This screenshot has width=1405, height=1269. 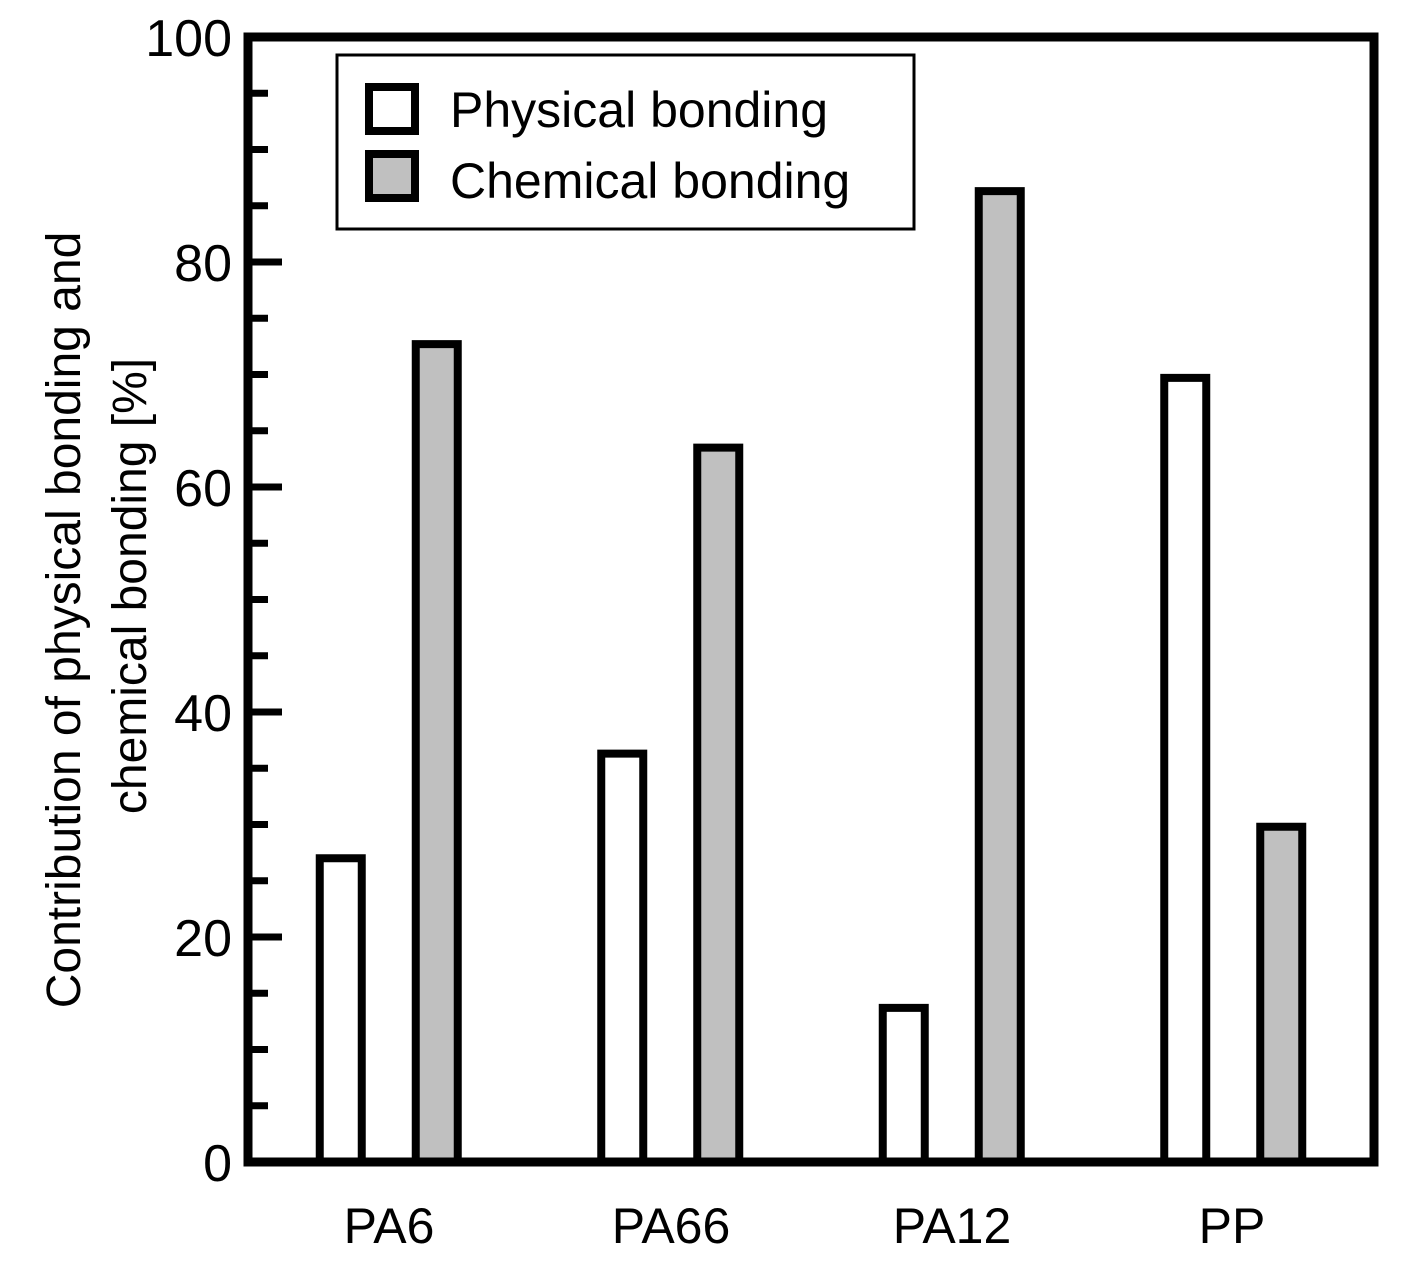 What do you see at coordinates (203, 714) in the screenshot?
I see `y-tick-label-40: 40` at bounding box center [203, 714].